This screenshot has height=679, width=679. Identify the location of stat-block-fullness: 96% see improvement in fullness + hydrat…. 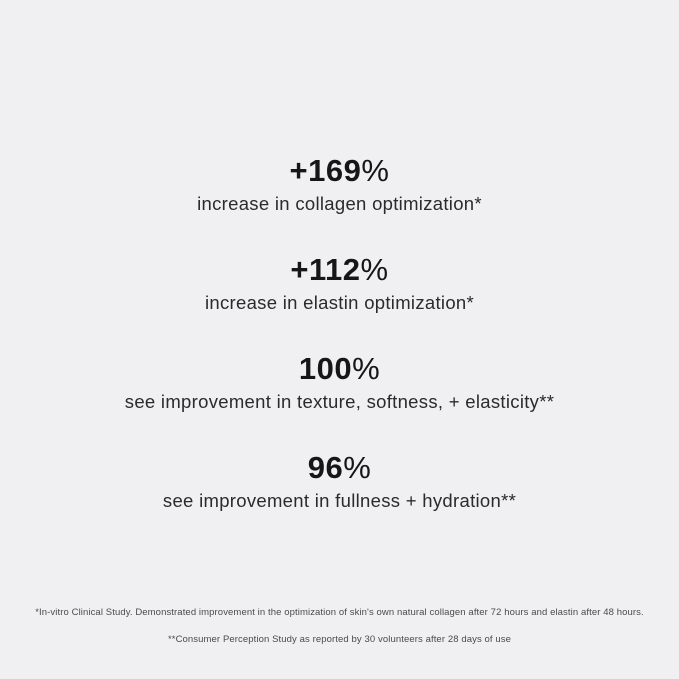
(339, 482).